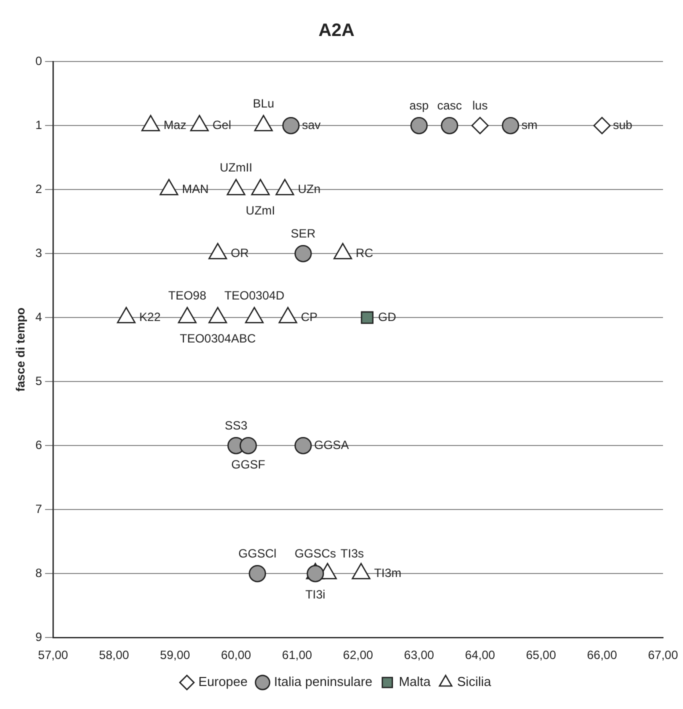  Describe the element at coordinates (387, 317) in the screenshot. I see `data-label: GD` at that location.